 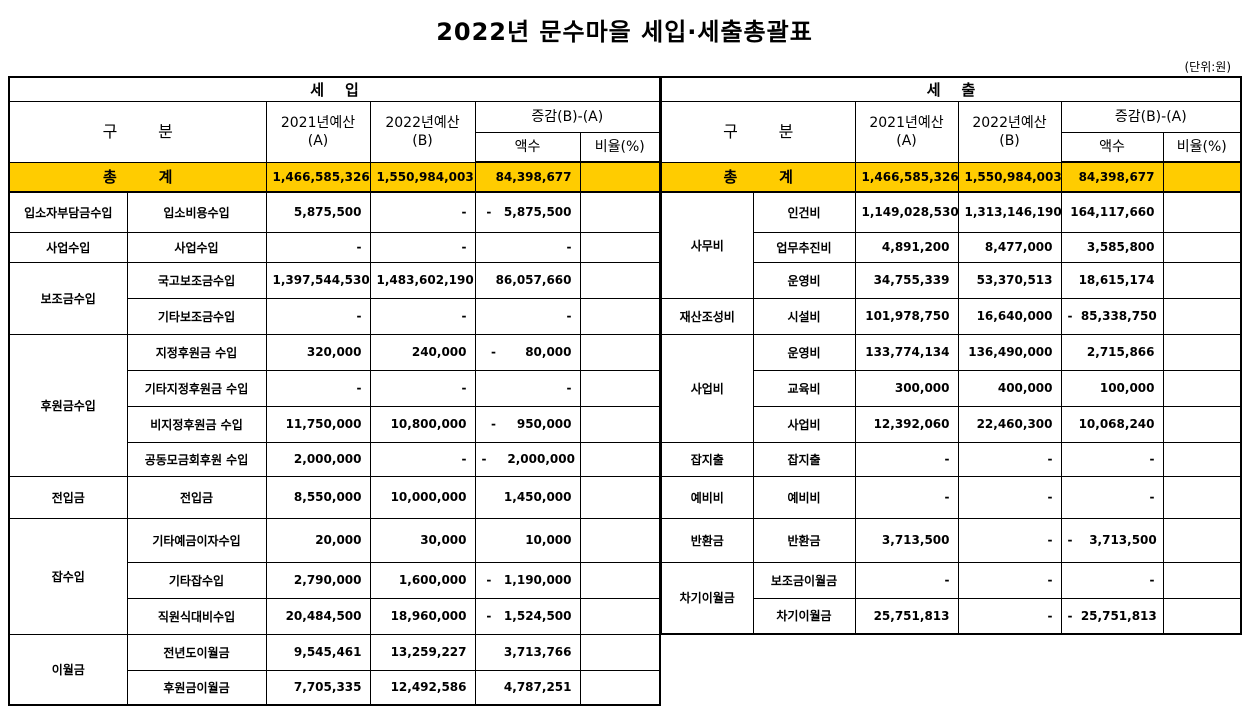 What do you see at coordinates (620, 147) in the screenshot?
I see `revenue-header-ratio: 비율(%)` at bounding box center [620, 147].